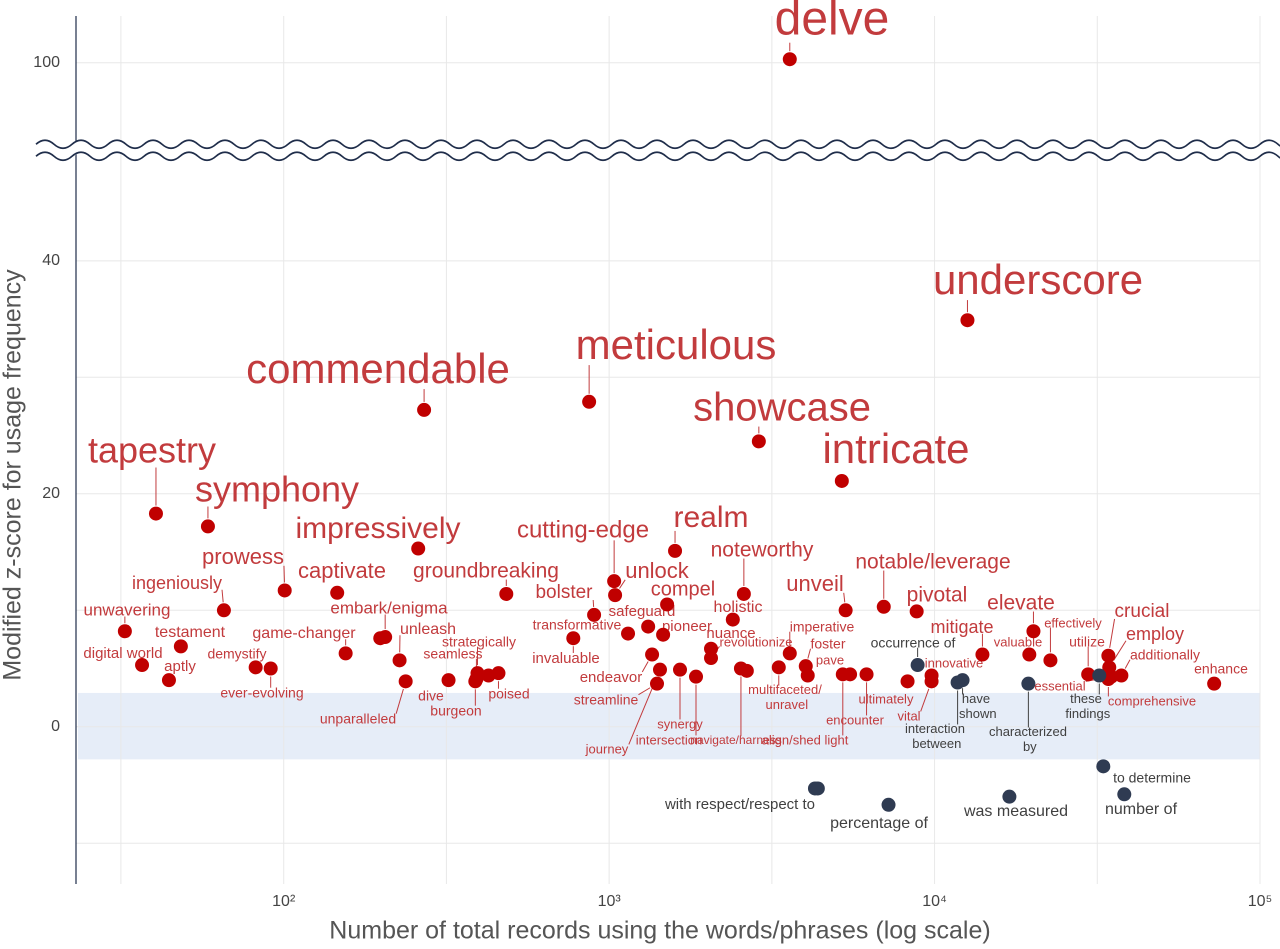 The width and height of the screenshot is (1280, 949). Describe the element at coordinates (683, 589) in the screenshot. I see `point-label: compel` at that location.